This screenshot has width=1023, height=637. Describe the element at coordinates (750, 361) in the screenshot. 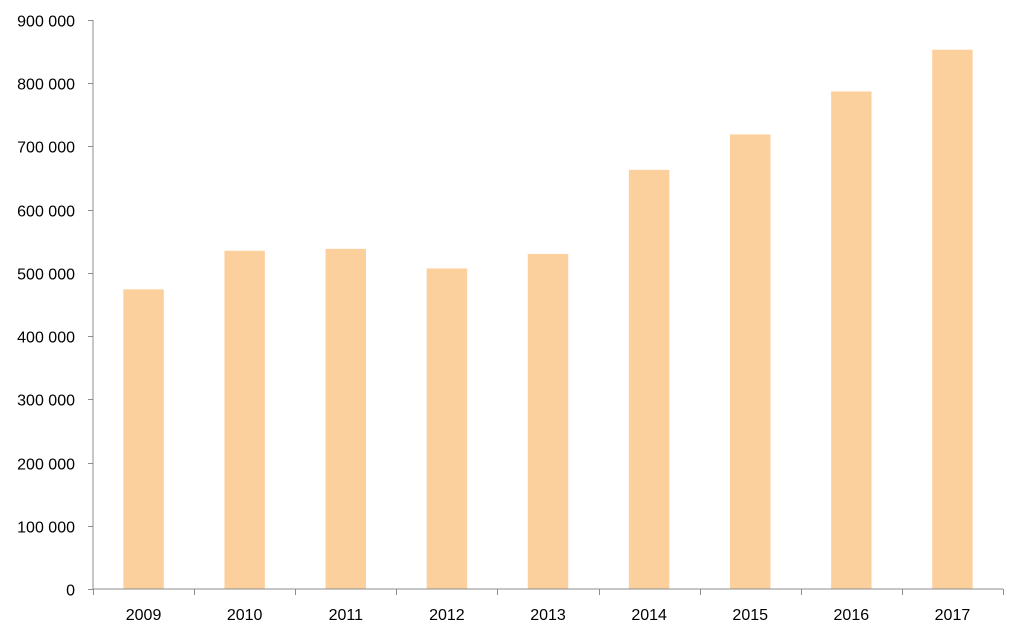

I see `bar-2015` at that location.